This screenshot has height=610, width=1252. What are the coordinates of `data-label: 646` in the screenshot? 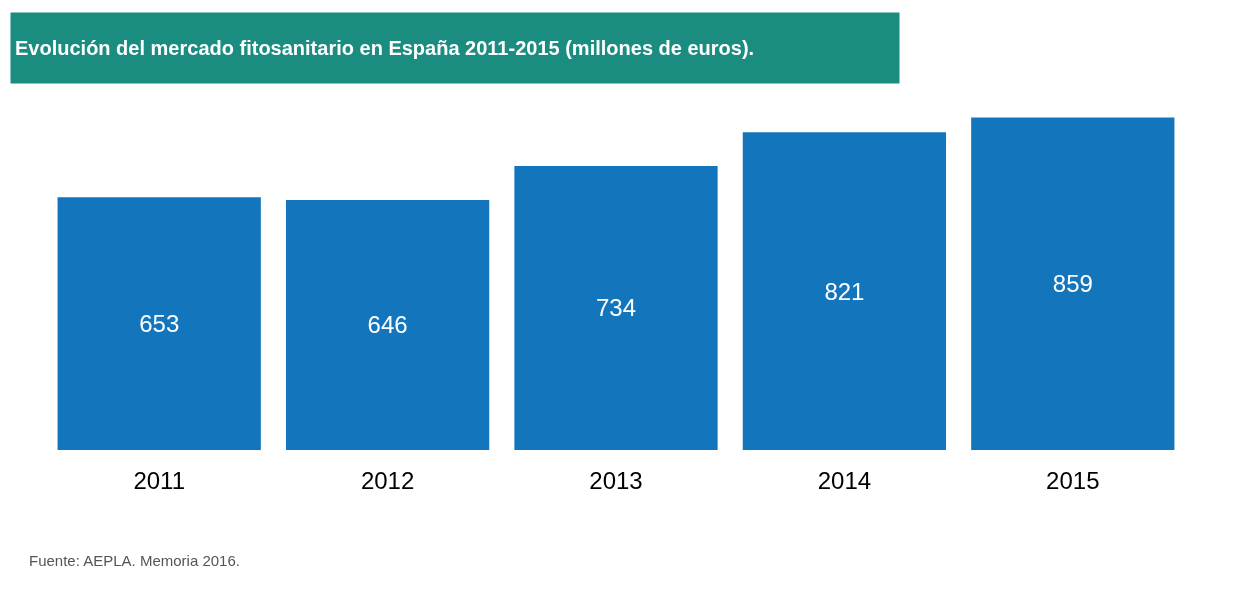 It's located at (387, 325).